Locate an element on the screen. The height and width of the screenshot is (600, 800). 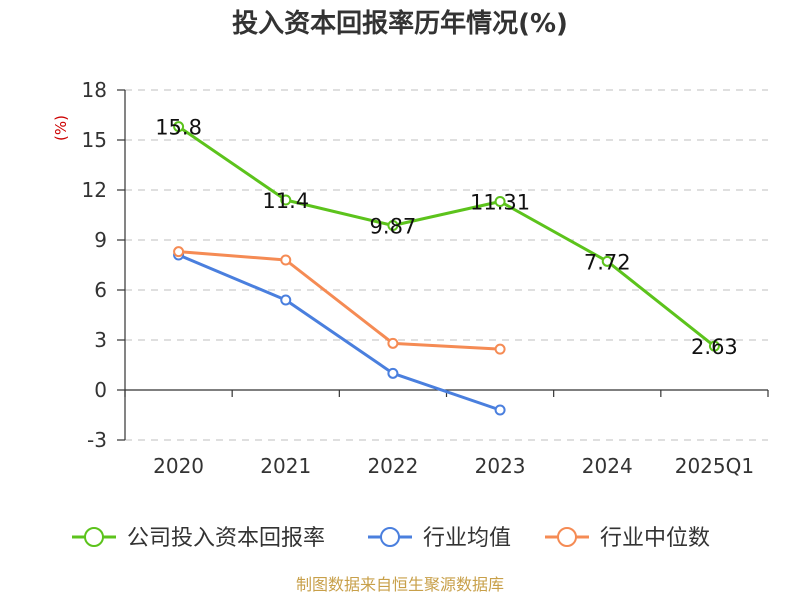
x-tick-label: 2020 is located at coordinates (178, 466).